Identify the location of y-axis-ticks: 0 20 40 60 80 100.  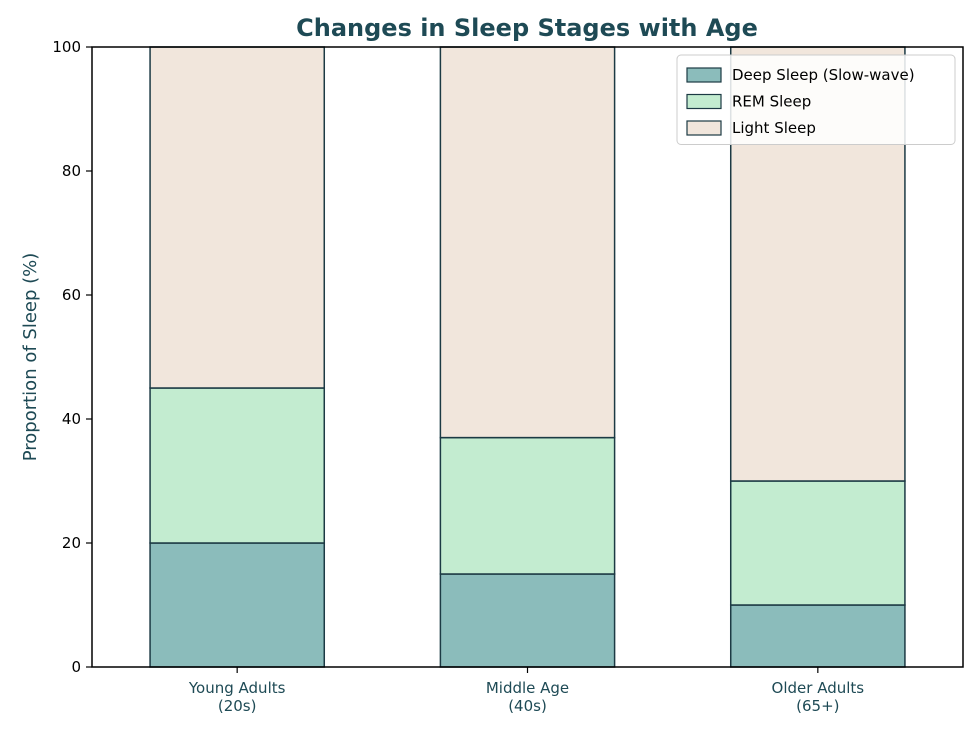
(72, 357).